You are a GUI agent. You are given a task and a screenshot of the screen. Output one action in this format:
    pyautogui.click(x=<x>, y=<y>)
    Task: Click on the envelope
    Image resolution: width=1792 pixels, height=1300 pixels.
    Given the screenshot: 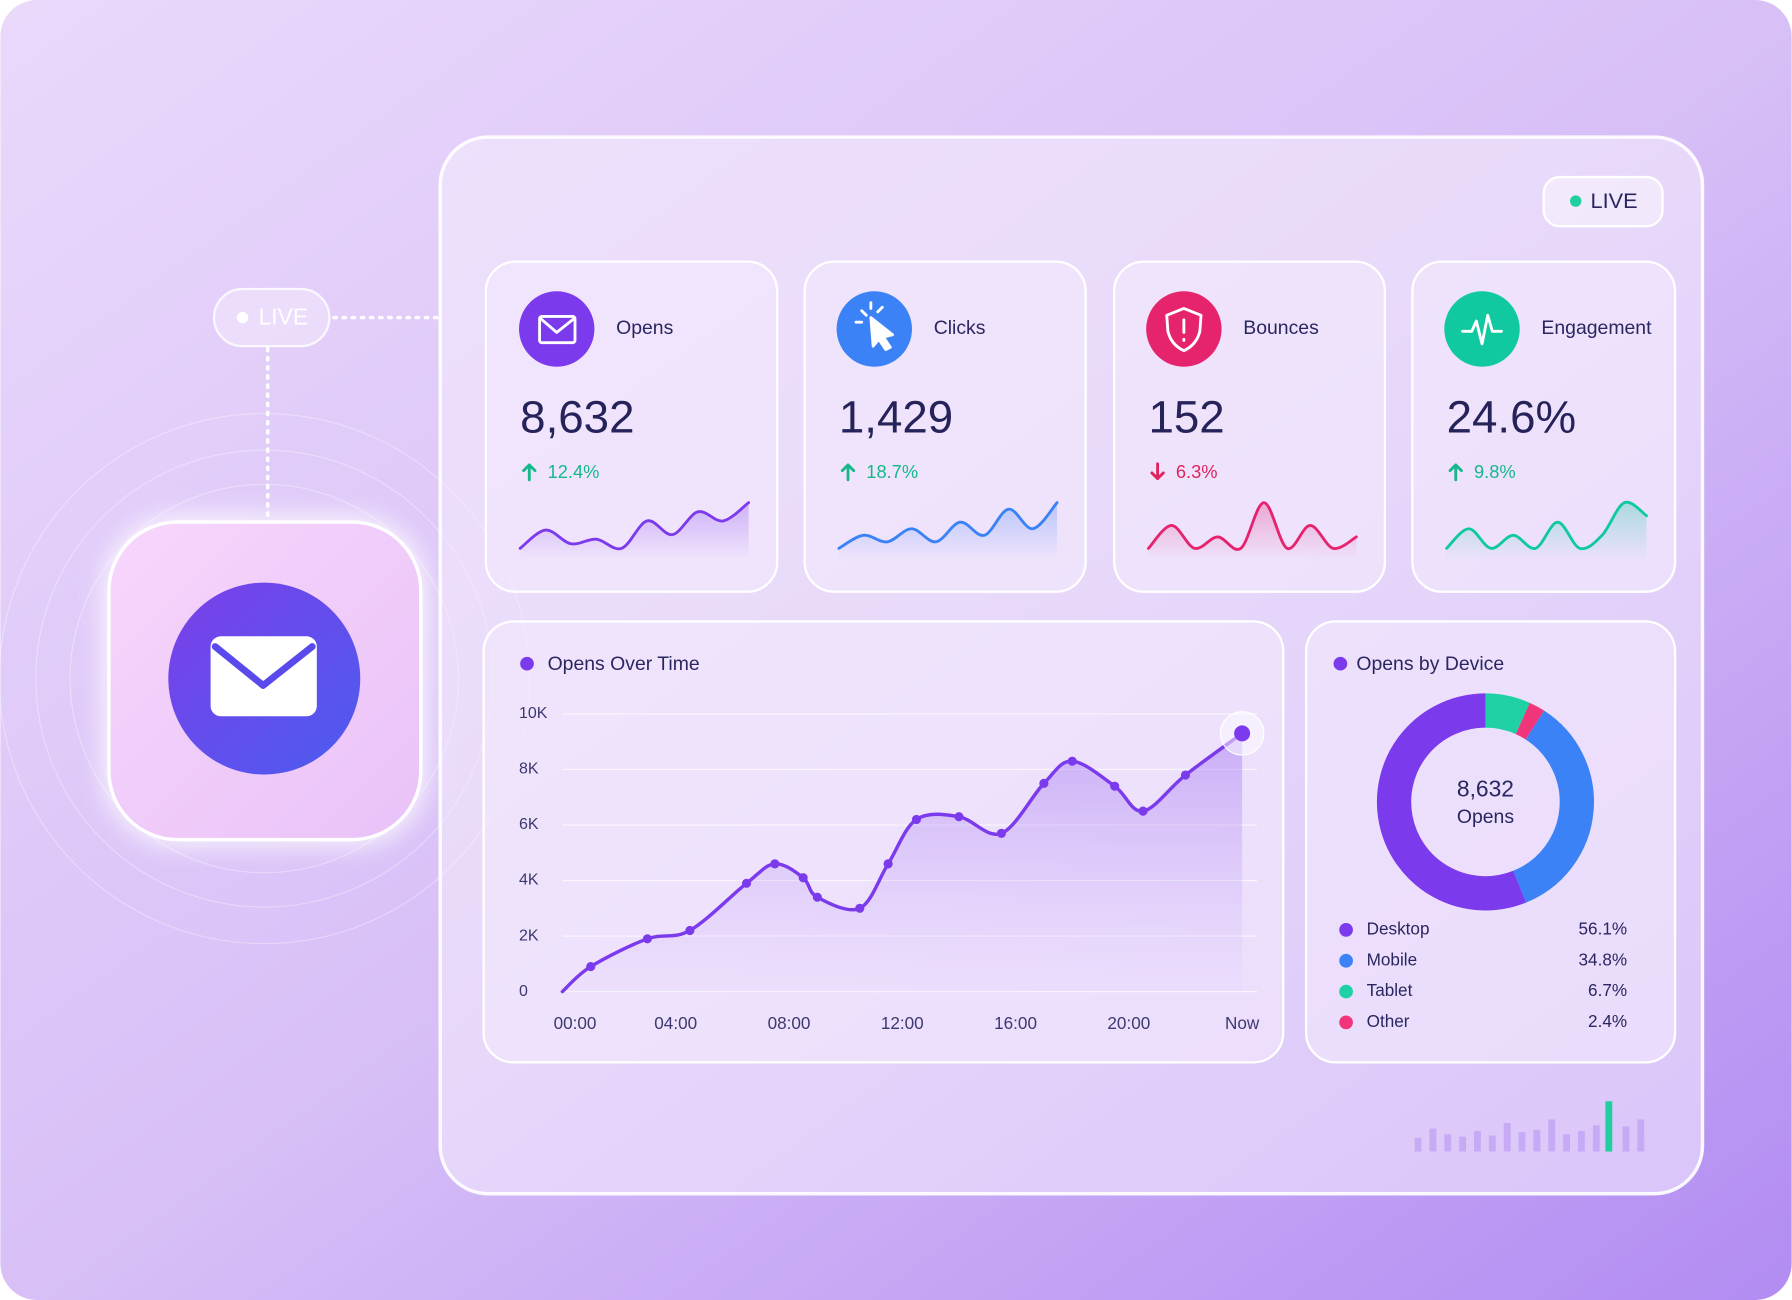 What is the action you would take?
    pyautogui.click(x=263, y=676)
    